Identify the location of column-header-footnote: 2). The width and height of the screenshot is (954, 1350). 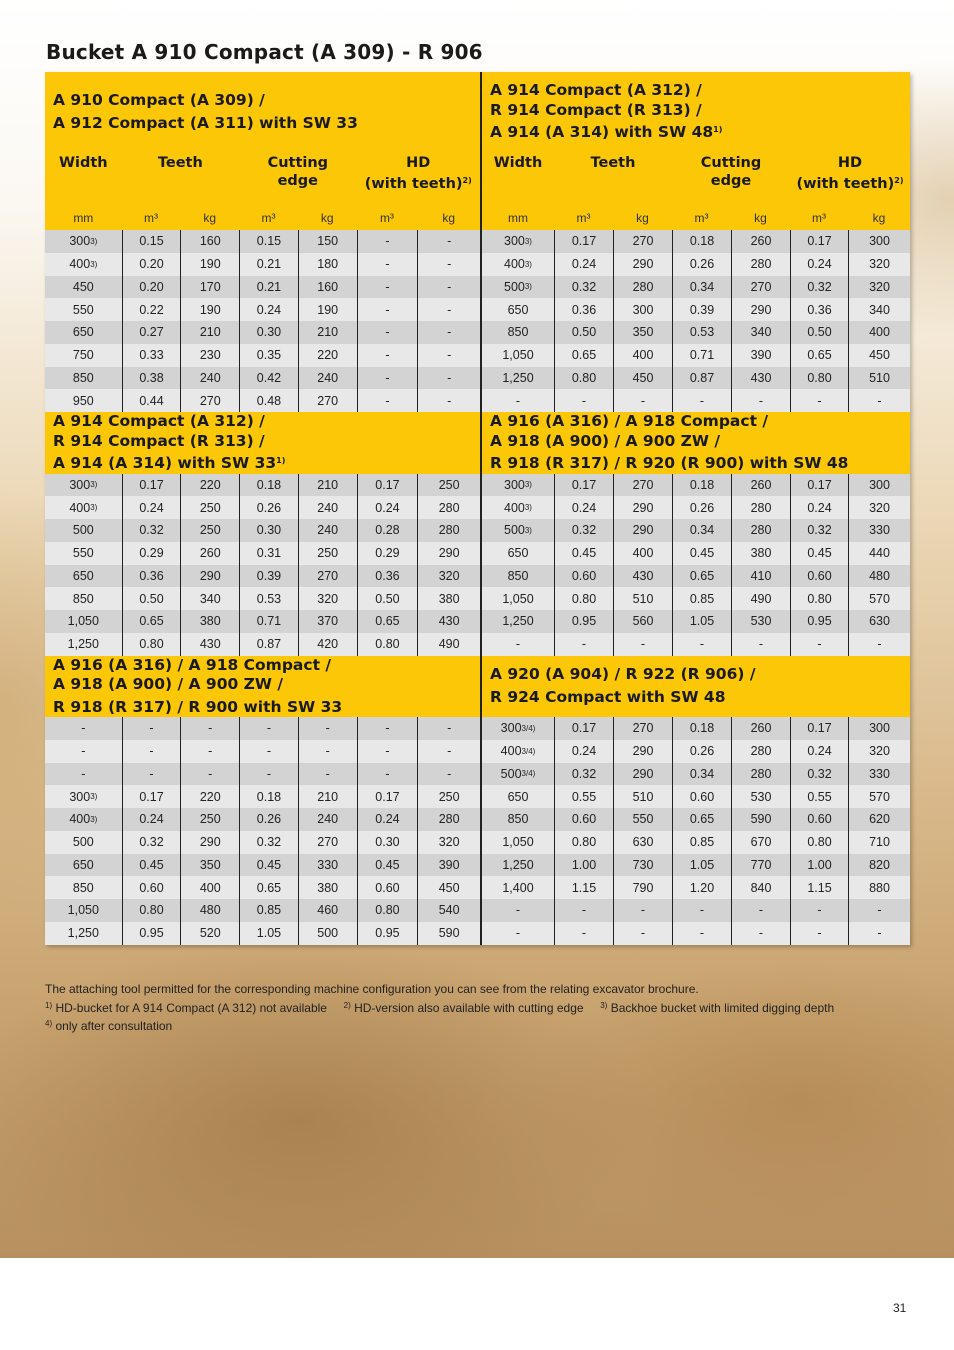
(899, 180).